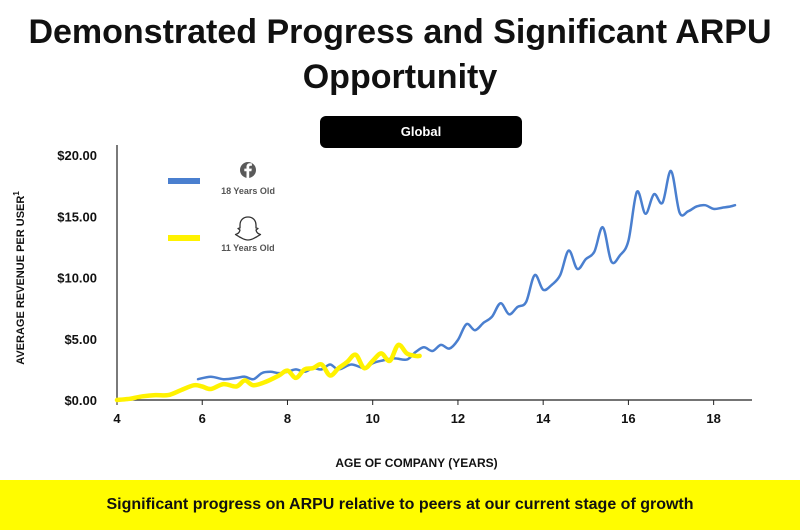 The height and width of the screenshot is (530, 800). What do you see at coordinates (247, 248) in the screenshot?
I see `legend-label-snapchat: 11 Years Old` at bounding box center [247, 248].